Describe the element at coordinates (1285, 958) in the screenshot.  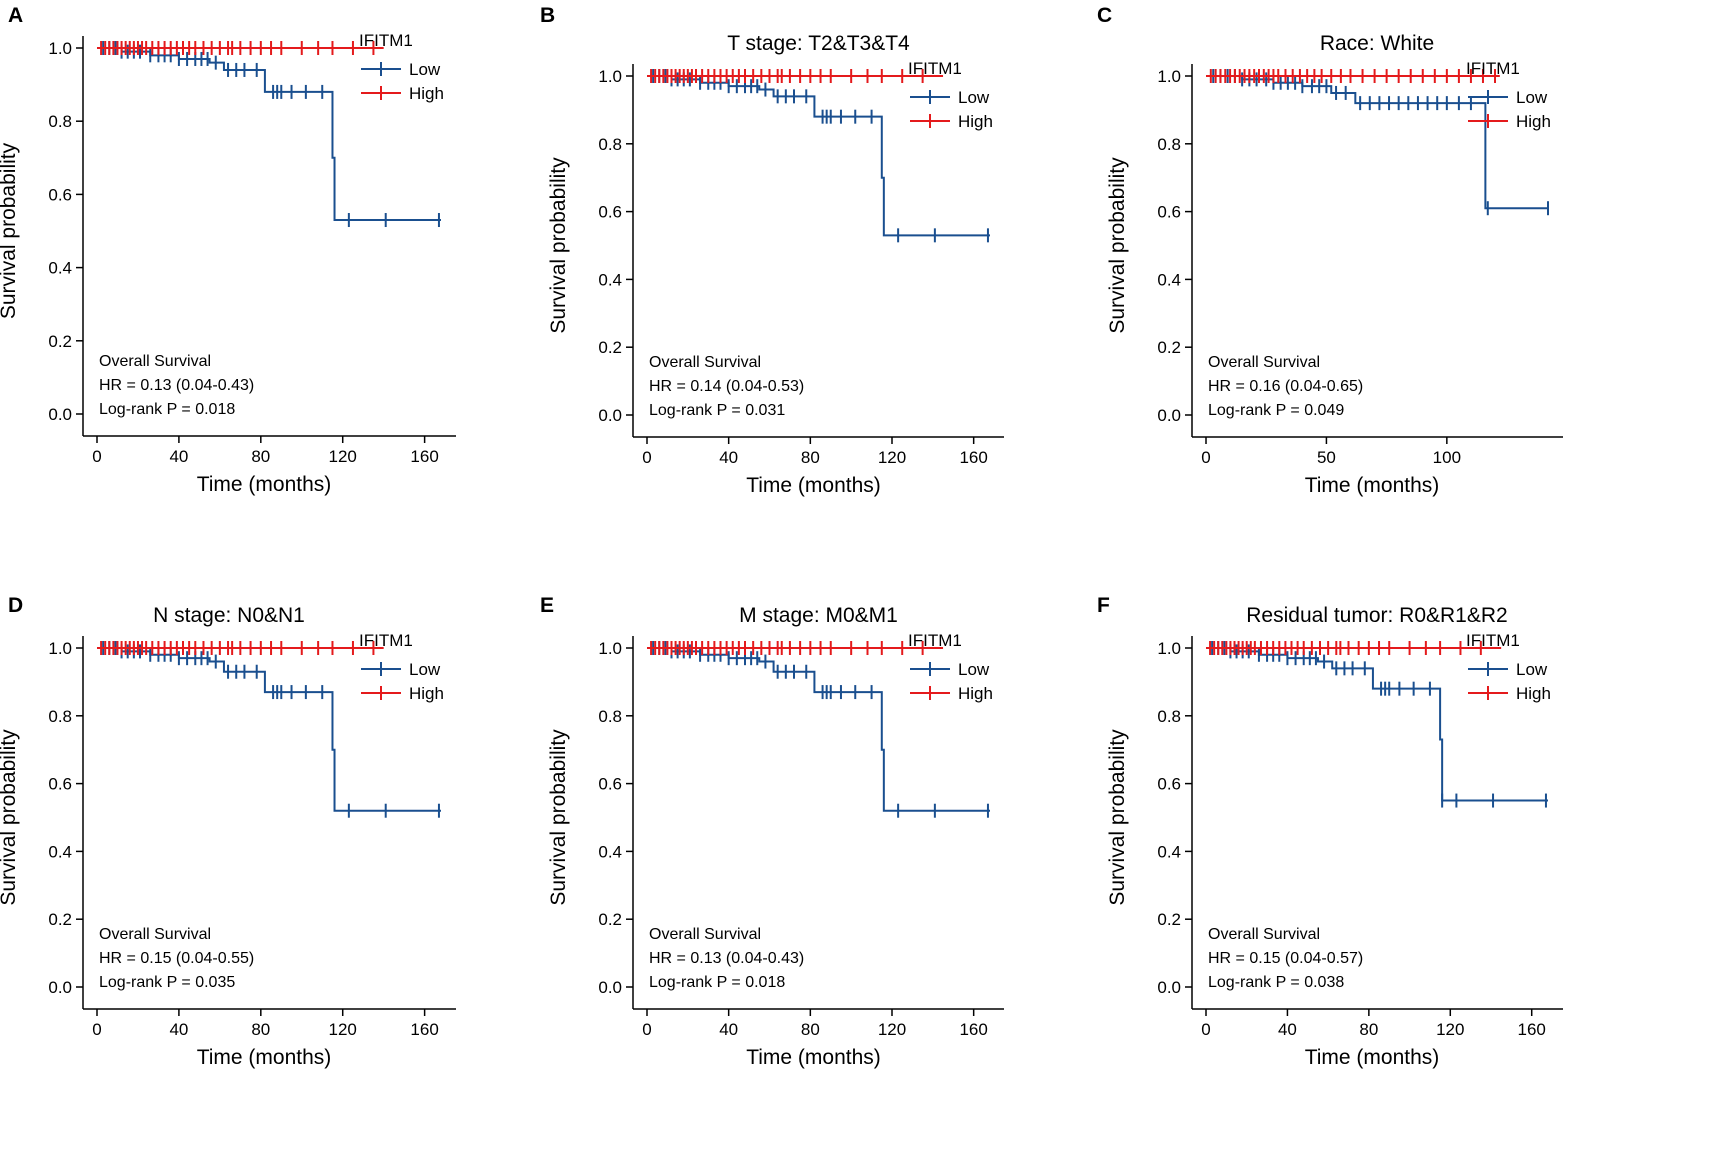
I see `annotation-text: HR = 0.15 (0.04-0.57)` at that location.